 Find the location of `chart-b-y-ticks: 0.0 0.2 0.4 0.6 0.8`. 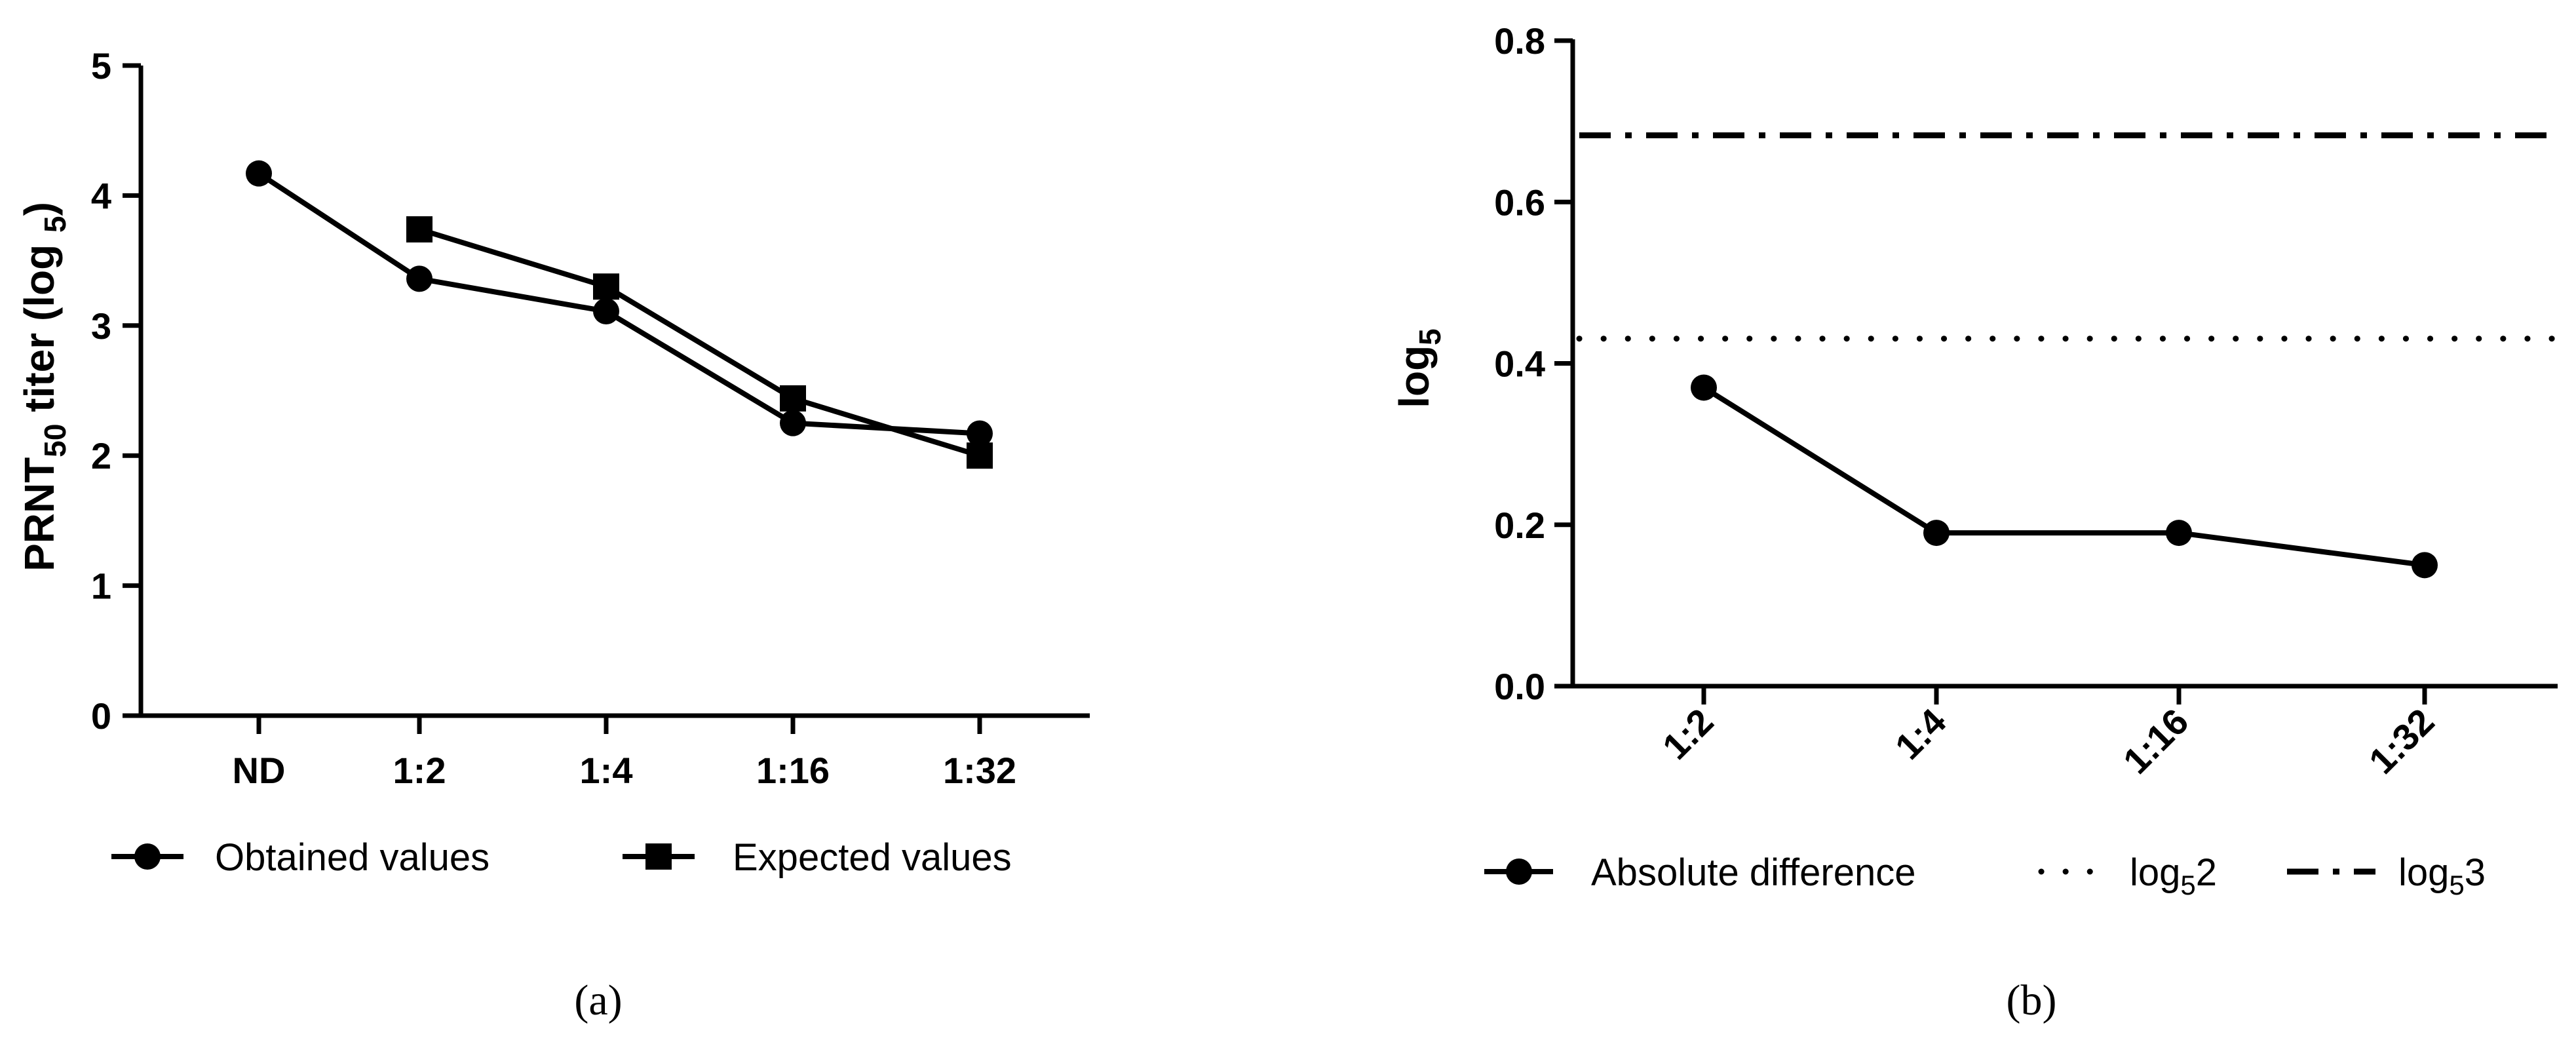

chart-b-y-ticks: 0.0 0.2 0.4 0.6 0.8 is located at coordinates (1533, 363).